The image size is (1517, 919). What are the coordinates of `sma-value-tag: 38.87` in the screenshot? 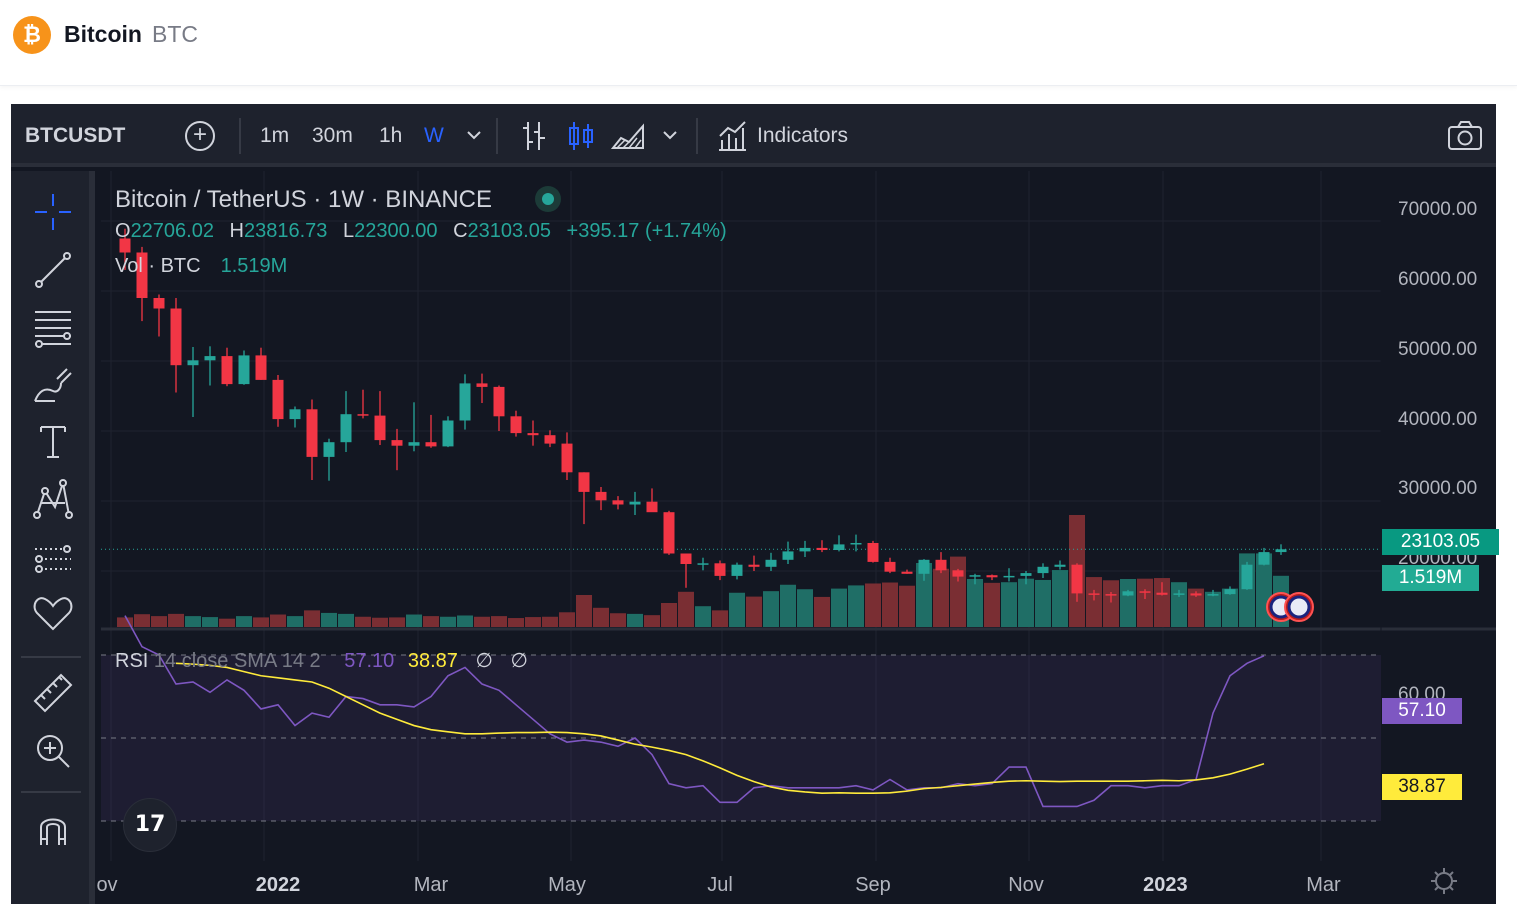 It's located at (1422, 787).